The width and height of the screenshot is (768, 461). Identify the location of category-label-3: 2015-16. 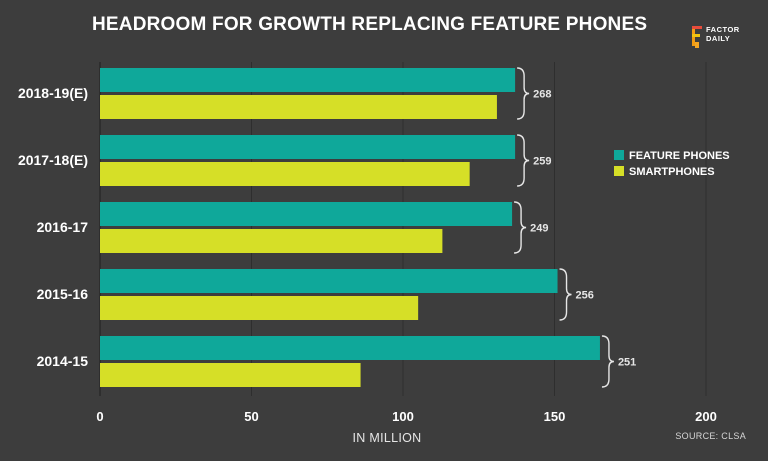
(63, 294).